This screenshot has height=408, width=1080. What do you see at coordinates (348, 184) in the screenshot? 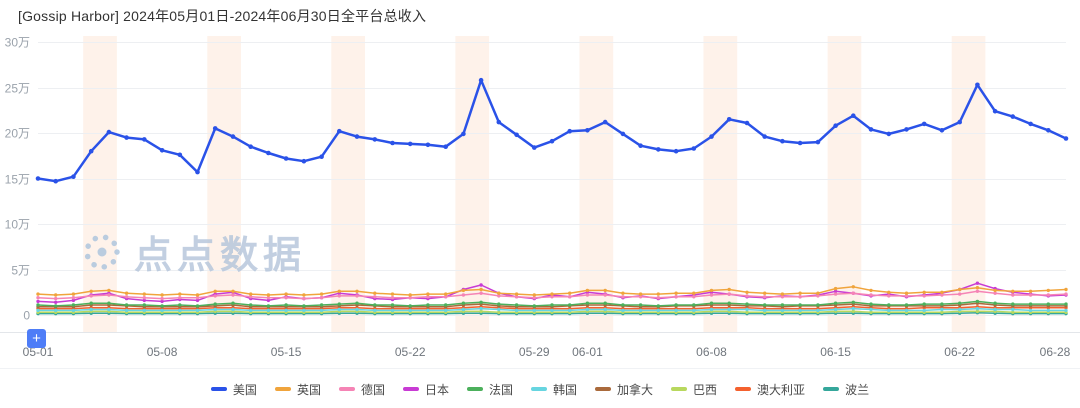
I see `weekend-band` at bounding box center [348, 184].